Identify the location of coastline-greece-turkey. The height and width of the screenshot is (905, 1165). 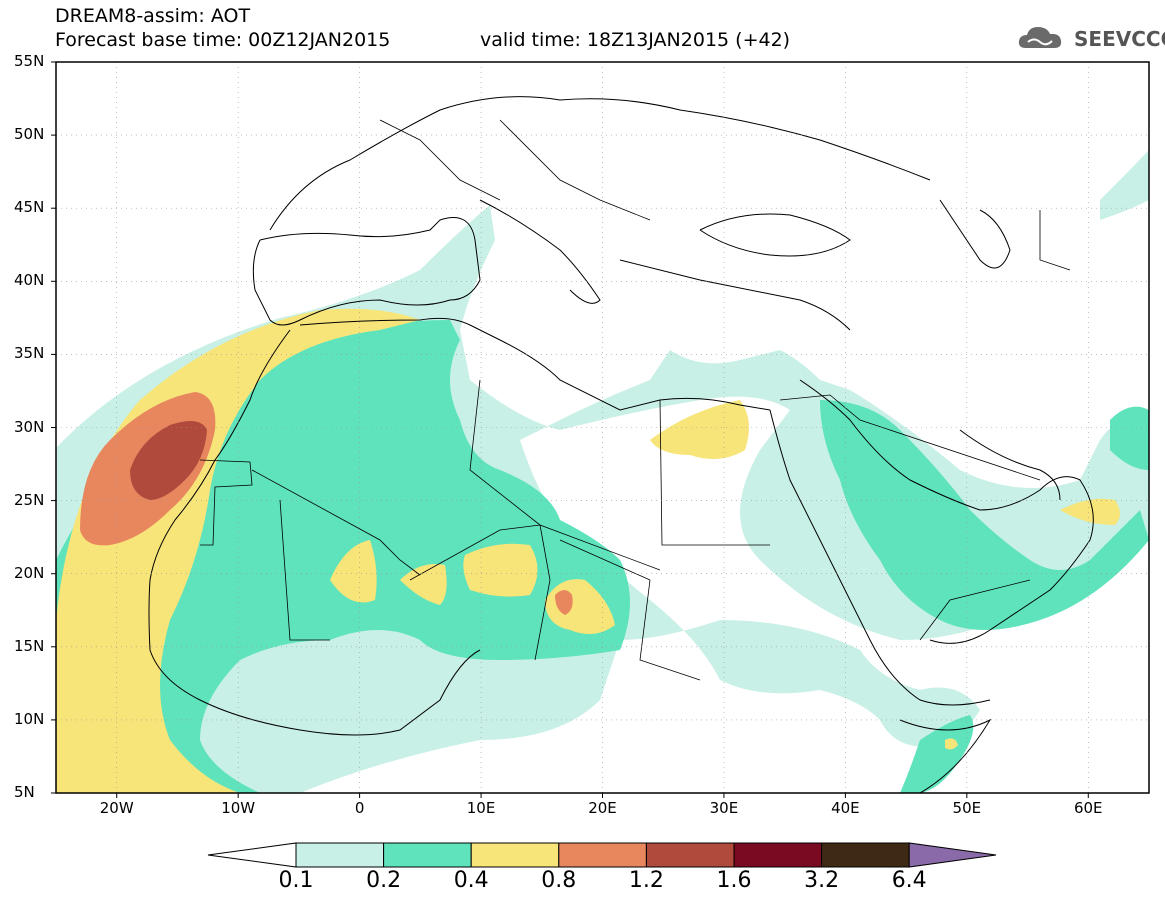
(735, 295).